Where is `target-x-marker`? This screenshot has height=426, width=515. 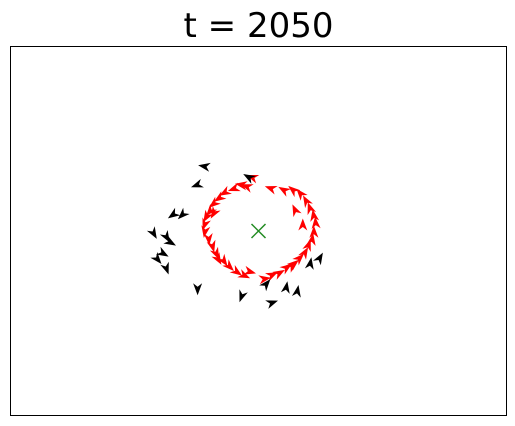
target-x-marker is located at coordinates (258, 231).